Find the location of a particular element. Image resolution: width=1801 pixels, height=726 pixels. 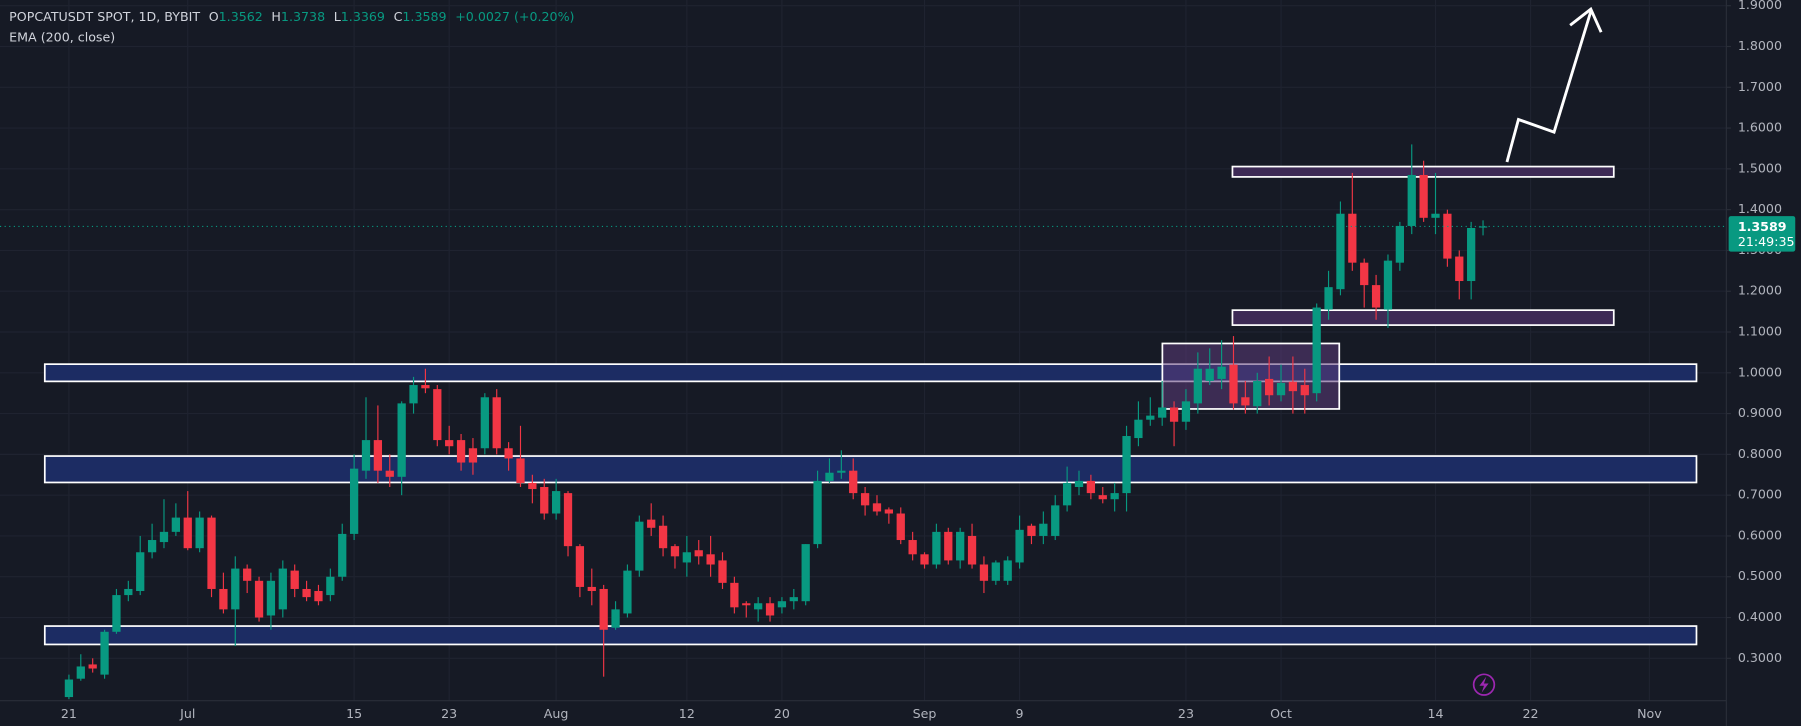

y-tick-label: 1.8000 is located at coordinates (1760, 45).